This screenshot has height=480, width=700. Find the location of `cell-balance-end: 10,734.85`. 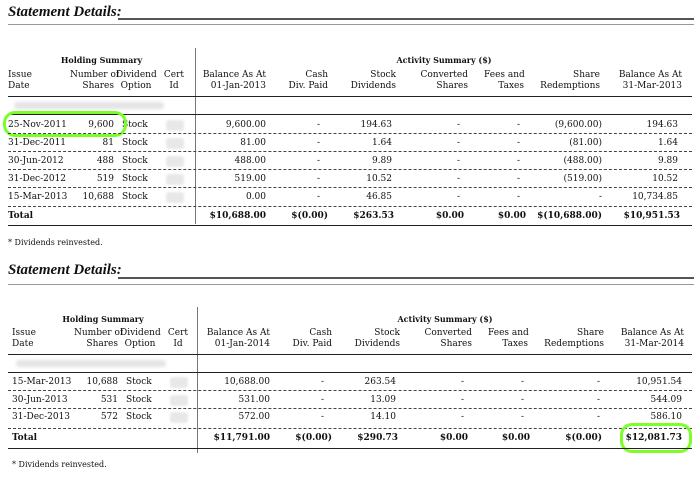

cell-balance-end: 10,734.85 is located at coordinates (655, 197).